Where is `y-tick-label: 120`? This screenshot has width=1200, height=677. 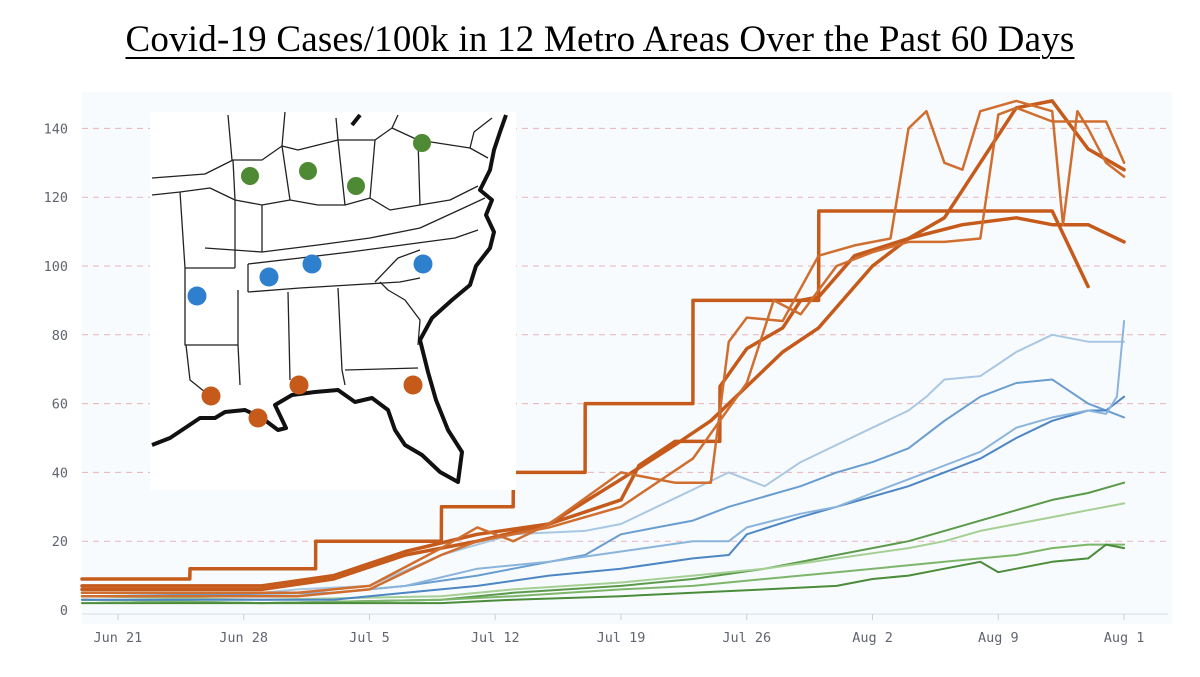
y-tick-label: 120 is located at coordinates (56, 198).